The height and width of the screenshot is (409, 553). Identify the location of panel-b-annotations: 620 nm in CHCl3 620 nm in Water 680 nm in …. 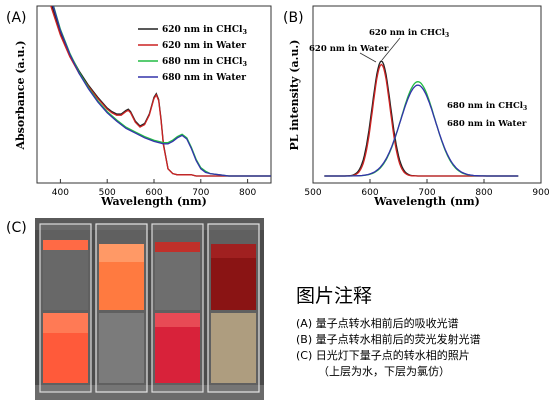
(418, 78).